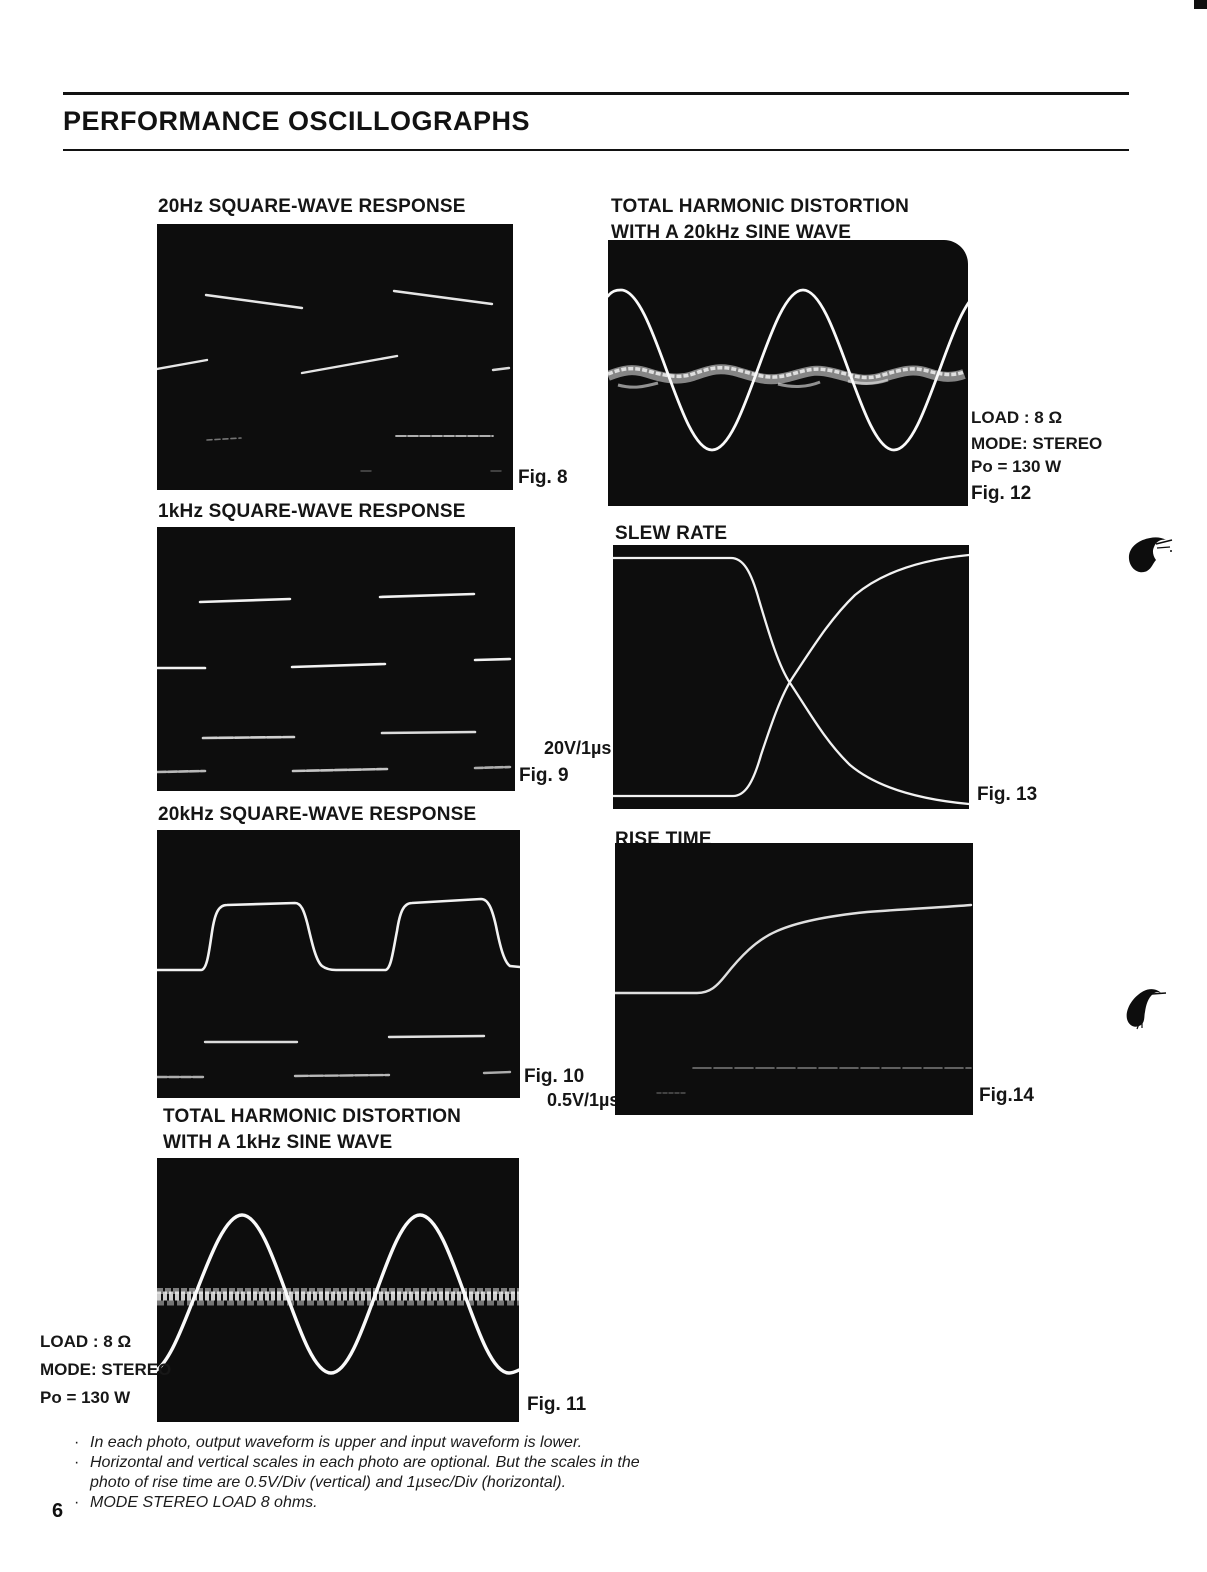 Image resolution: width=1207 pixels, height=1572 pixels. What do you see at coordinates (106, 1369) in the screenshot?
I see `figure-11-condition-mode: MODE: STEREO` at bounding box center [106, 1369].